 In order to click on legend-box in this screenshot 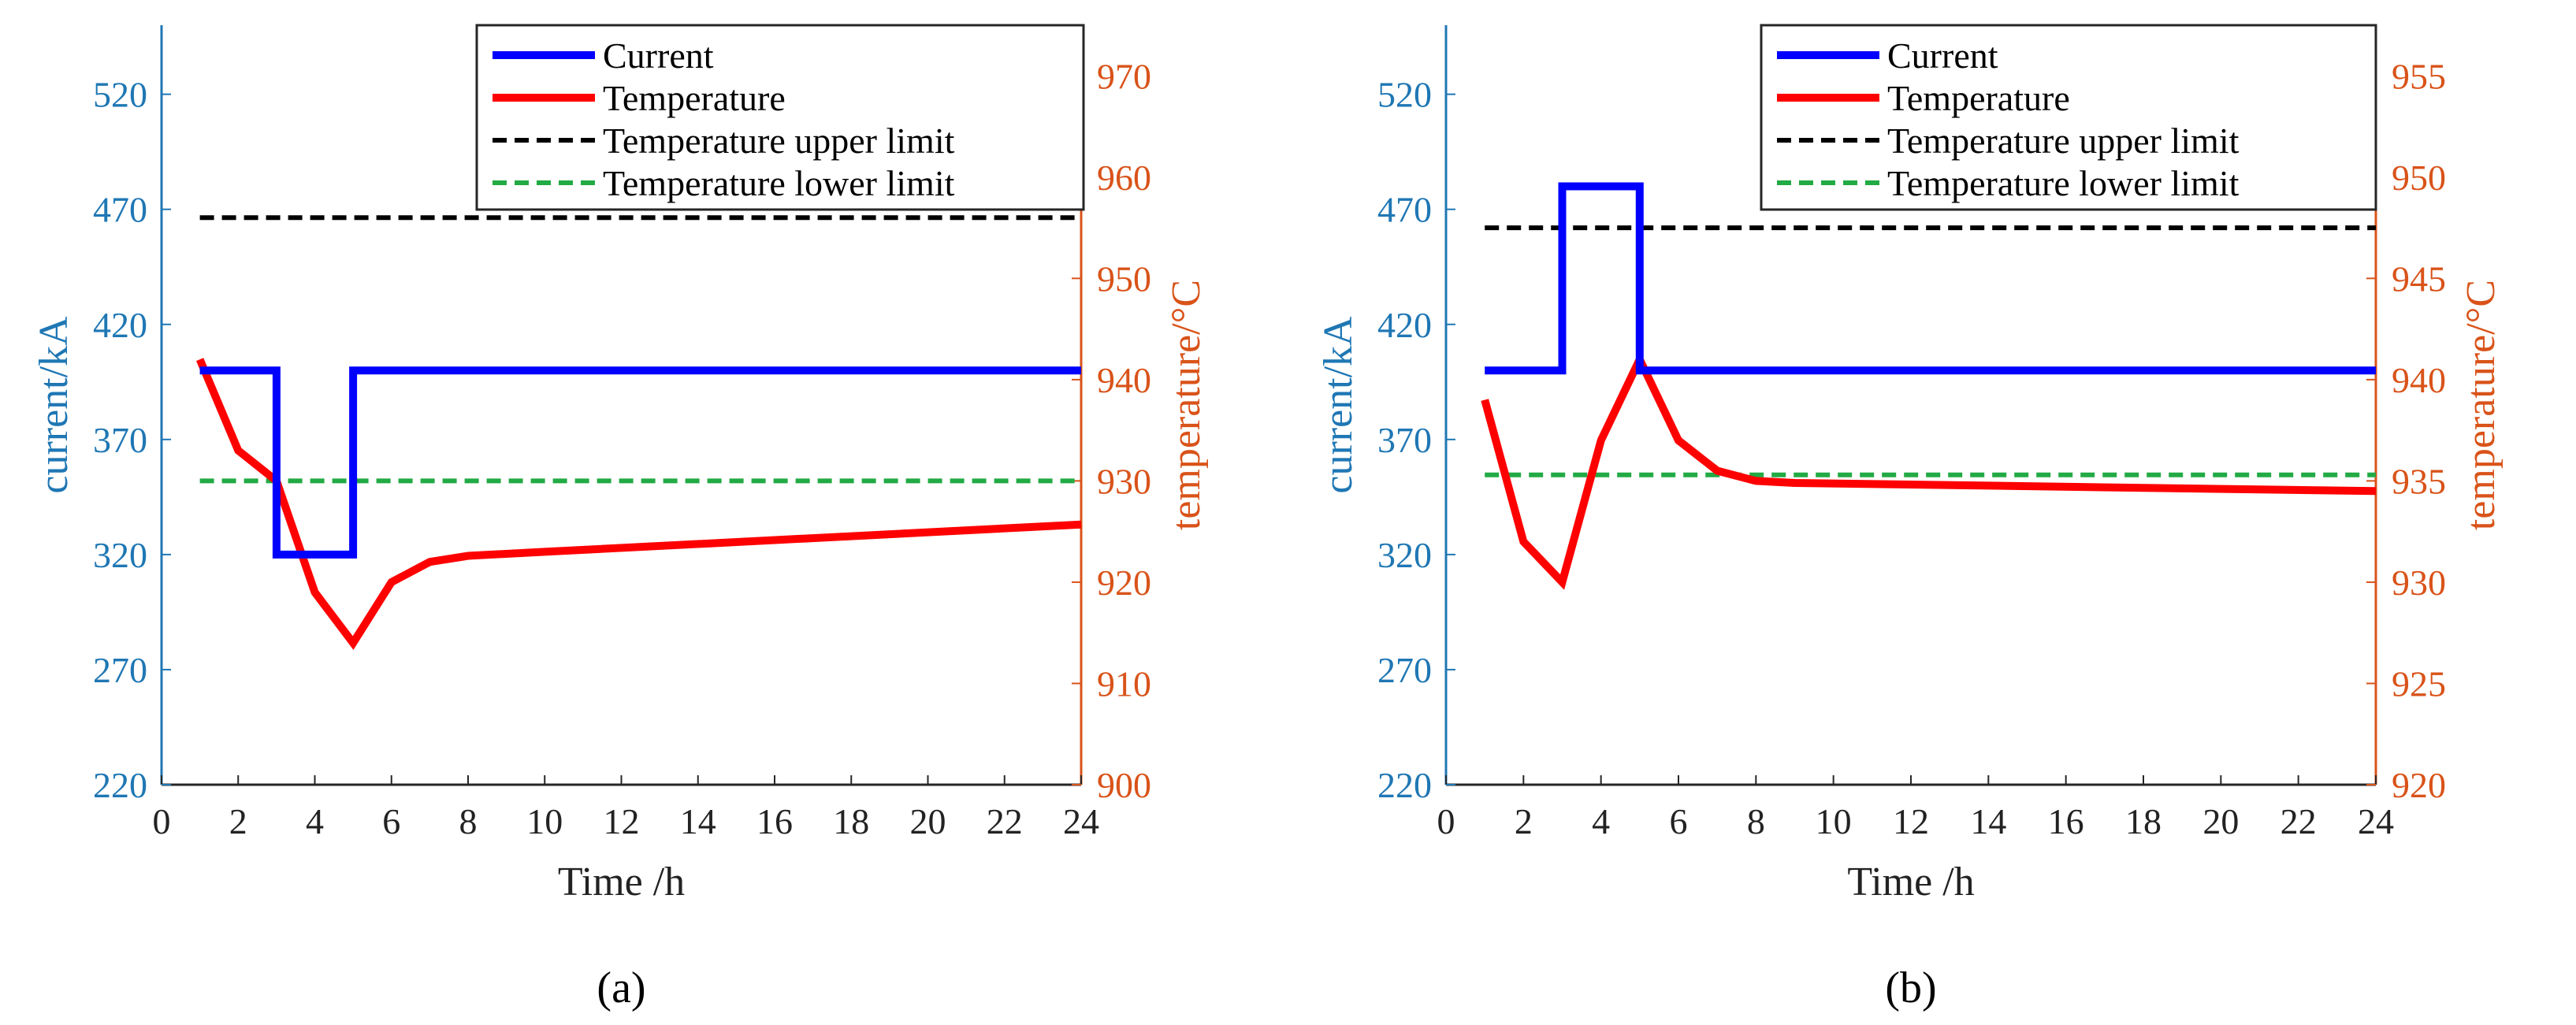, I will do `click(780, 118)`.